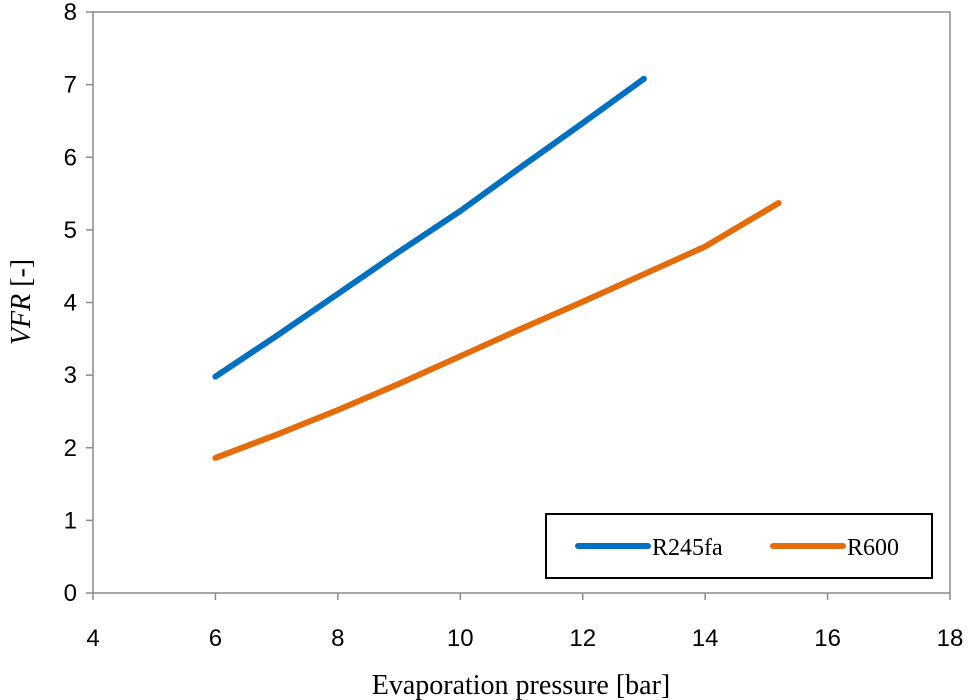  I want to click on x-tick-label: 12, so click(582, 638).